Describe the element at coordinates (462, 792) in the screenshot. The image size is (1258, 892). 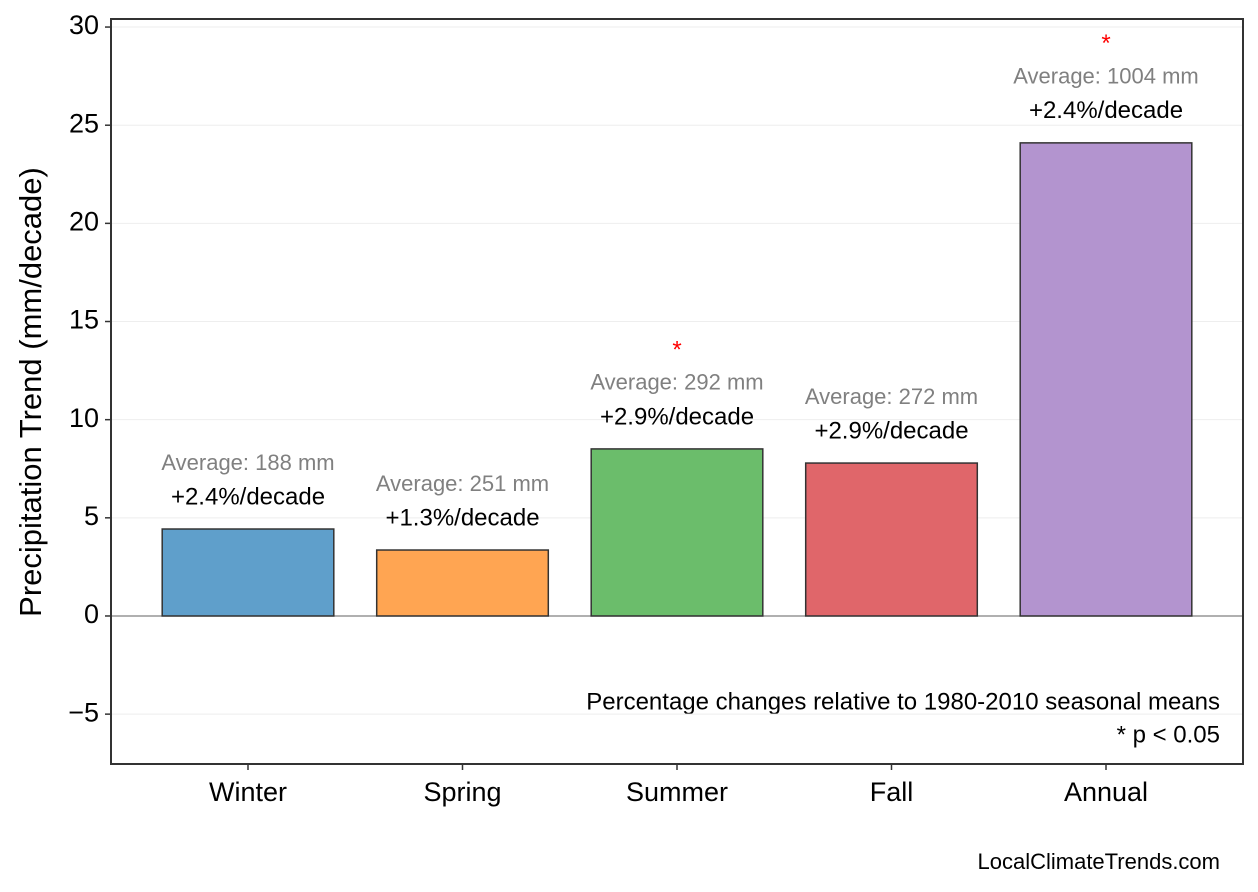
I see `x-tick-label: Spring` at that location.